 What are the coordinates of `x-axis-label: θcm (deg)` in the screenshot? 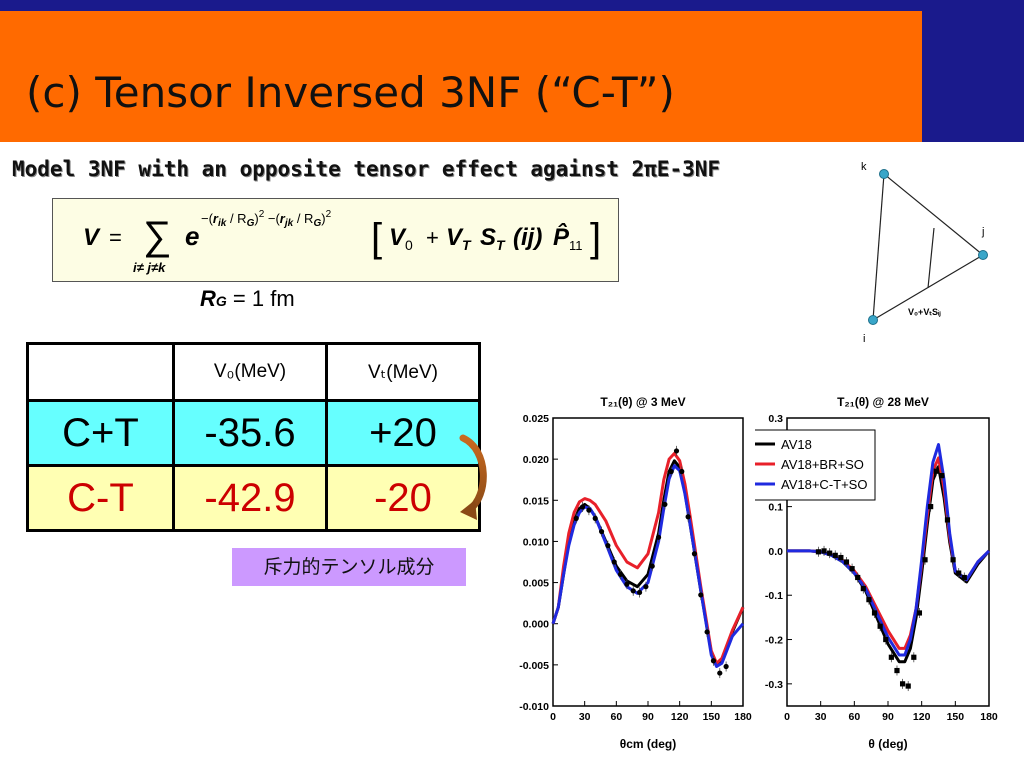 It's located at (648, 744).